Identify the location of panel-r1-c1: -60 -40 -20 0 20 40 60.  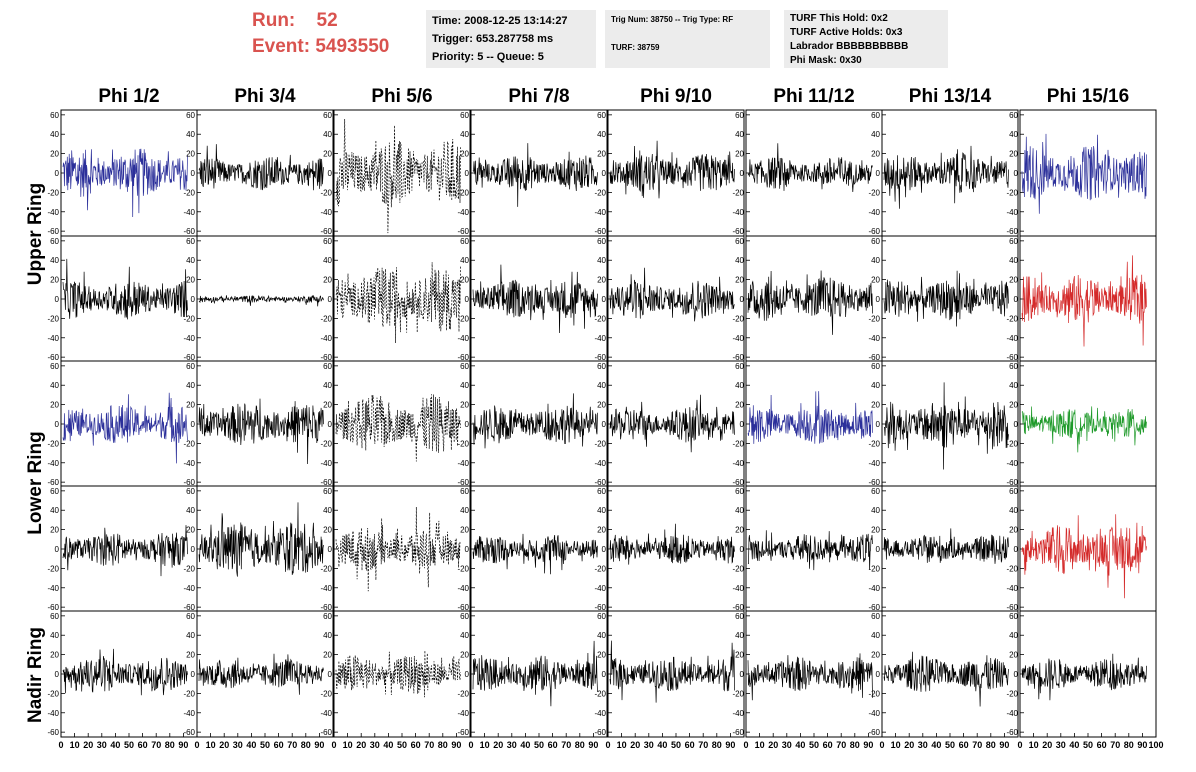
(258, 299).